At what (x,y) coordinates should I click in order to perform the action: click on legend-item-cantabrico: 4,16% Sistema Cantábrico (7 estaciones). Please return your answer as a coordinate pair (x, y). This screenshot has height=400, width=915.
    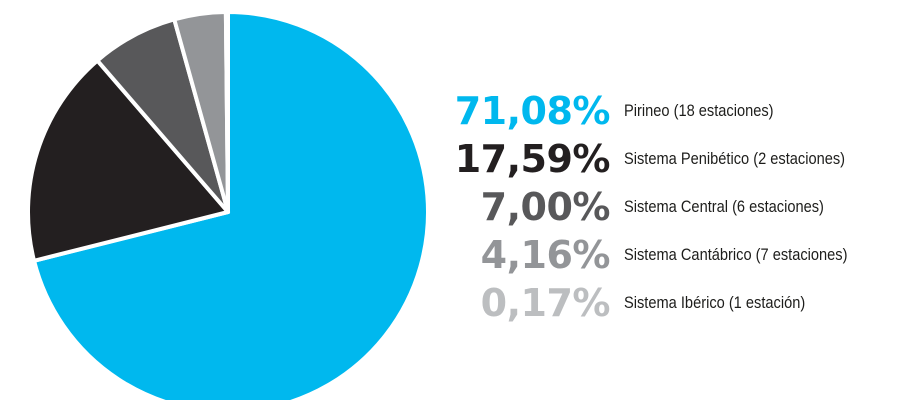
    Looking at the image, I should click on (665, 255).